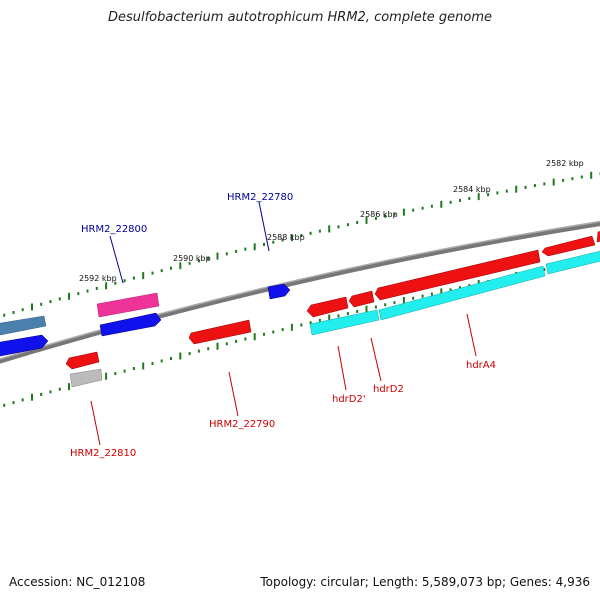  I want to click on gene-hrm2-22780-box, so click(279, 291).